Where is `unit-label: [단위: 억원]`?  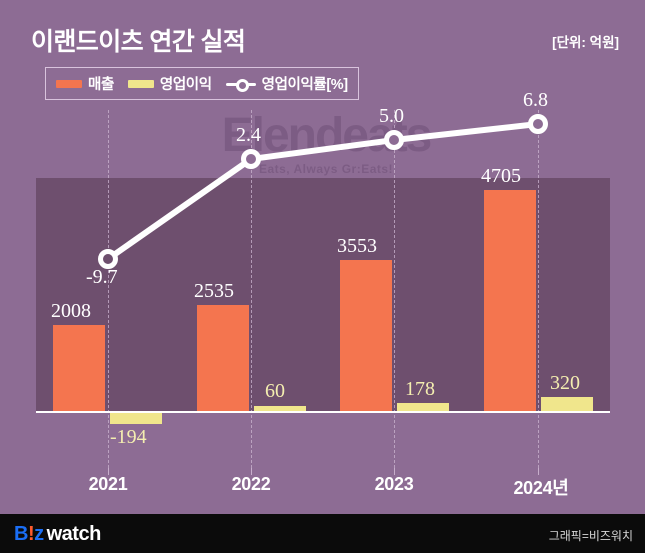 unit-label: [단위: 억원] is located at coordinates (585, 42).